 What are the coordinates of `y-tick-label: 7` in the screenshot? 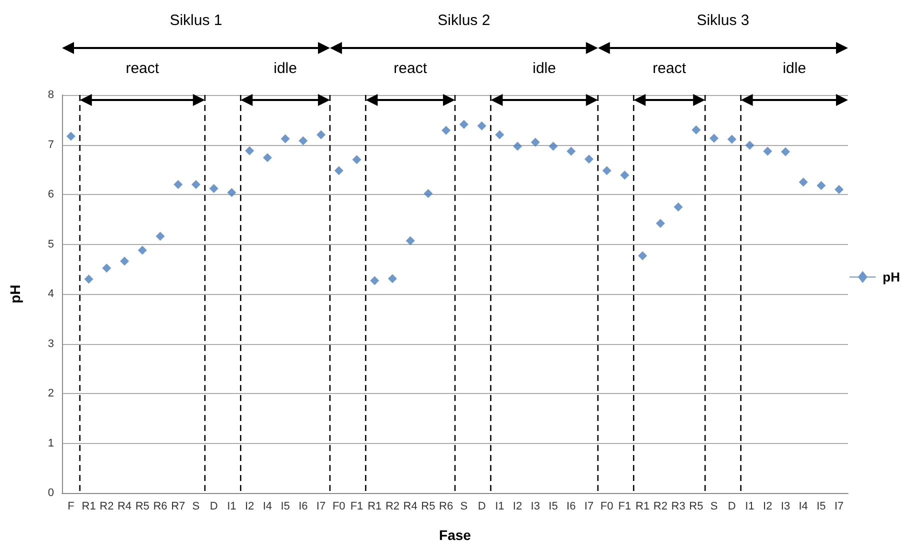 It's located at (51, 144).